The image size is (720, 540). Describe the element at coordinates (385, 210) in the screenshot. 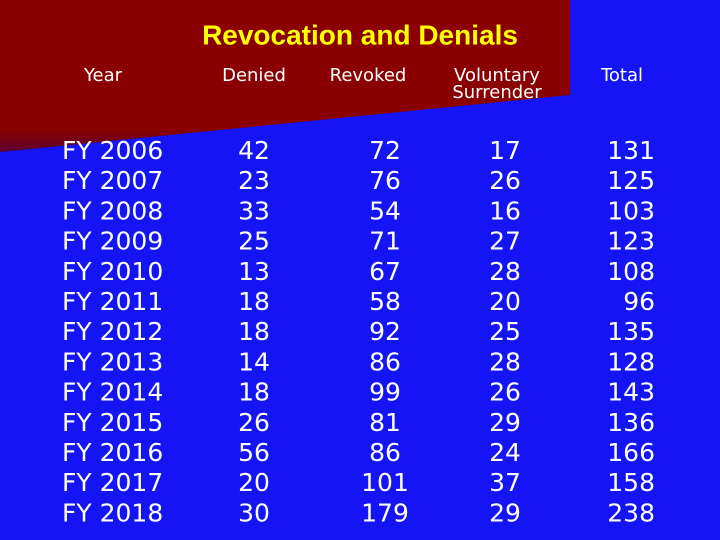

I see `revoked-cell: 54` at that location.